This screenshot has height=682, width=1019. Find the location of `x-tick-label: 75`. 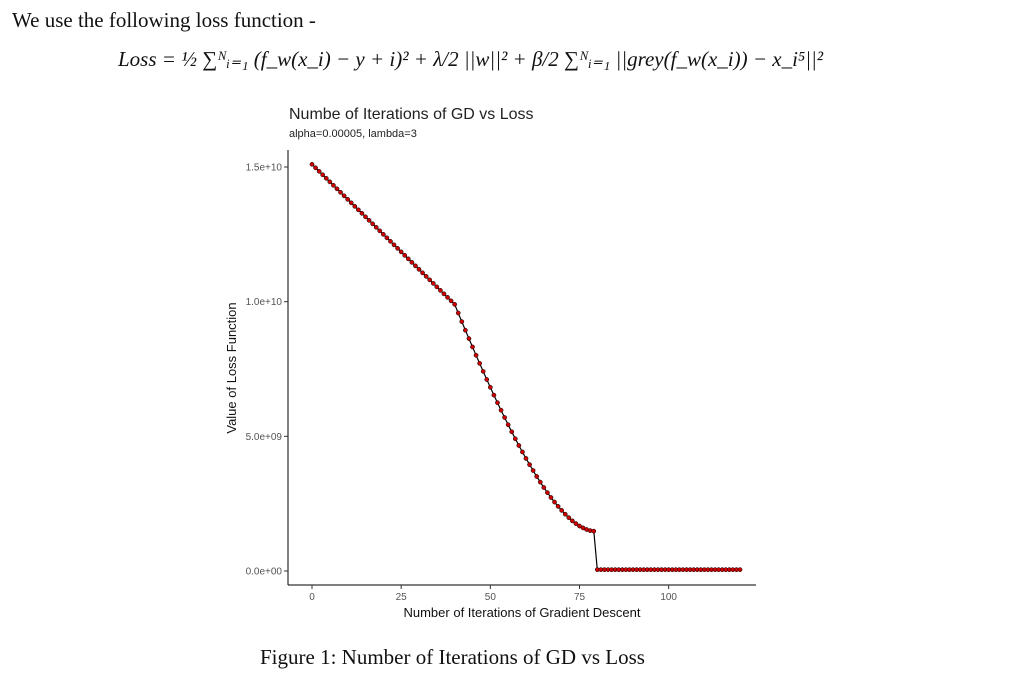

x-tick-label: 75 is located at coordinates (580, 597).